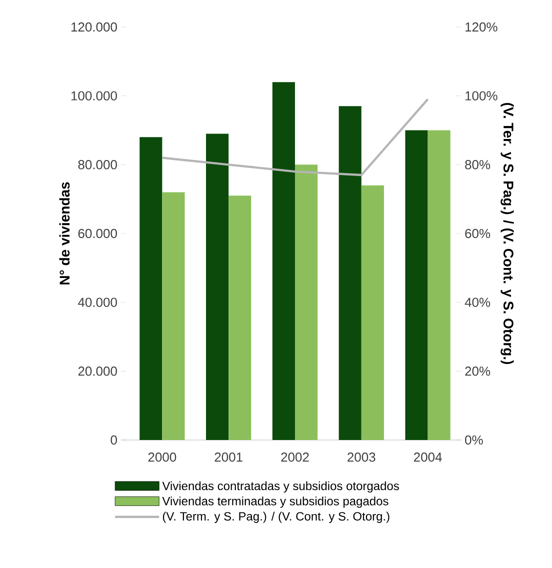 This screenshot has height=568, width=552. Describe the element at coordinates (97, 302) in the screenshot. I see `y-tick-label: 40.000` at that location.